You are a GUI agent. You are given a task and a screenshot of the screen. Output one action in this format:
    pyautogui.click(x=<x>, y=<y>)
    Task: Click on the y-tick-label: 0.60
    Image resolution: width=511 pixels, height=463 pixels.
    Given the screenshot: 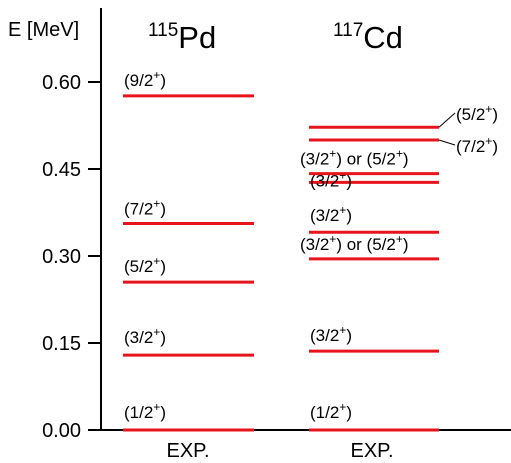 What is the action you would take?
    pyautogui.click(x=61, y=83)
    